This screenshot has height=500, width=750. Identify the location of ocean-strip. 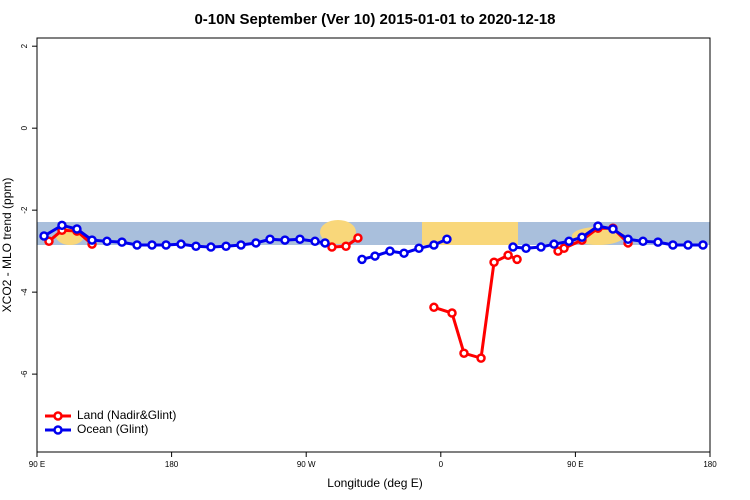
(373, 233).